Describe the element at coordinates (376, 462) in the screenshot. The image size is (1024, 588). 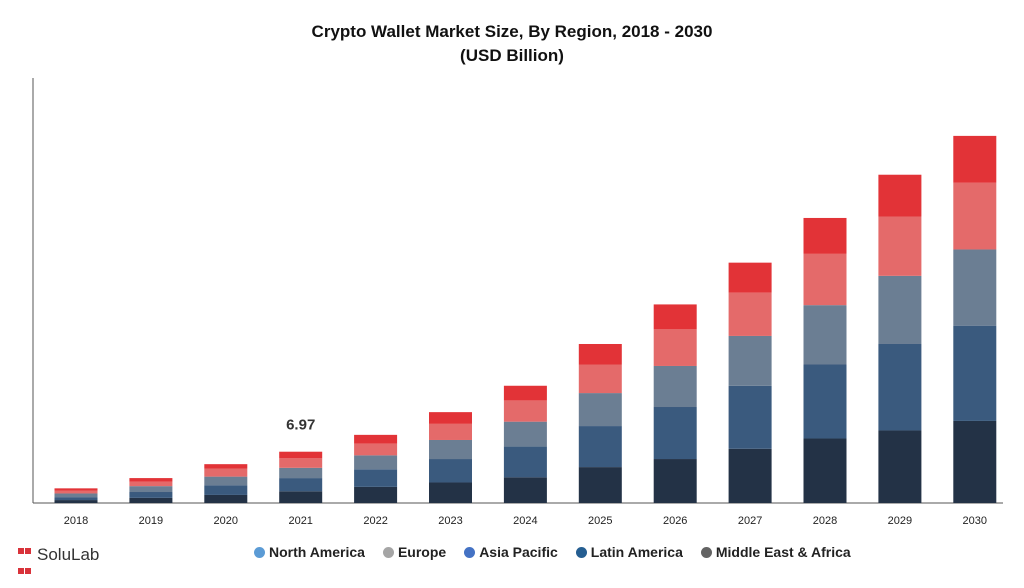
I see `bar-asia-pacific-2022` at that location.